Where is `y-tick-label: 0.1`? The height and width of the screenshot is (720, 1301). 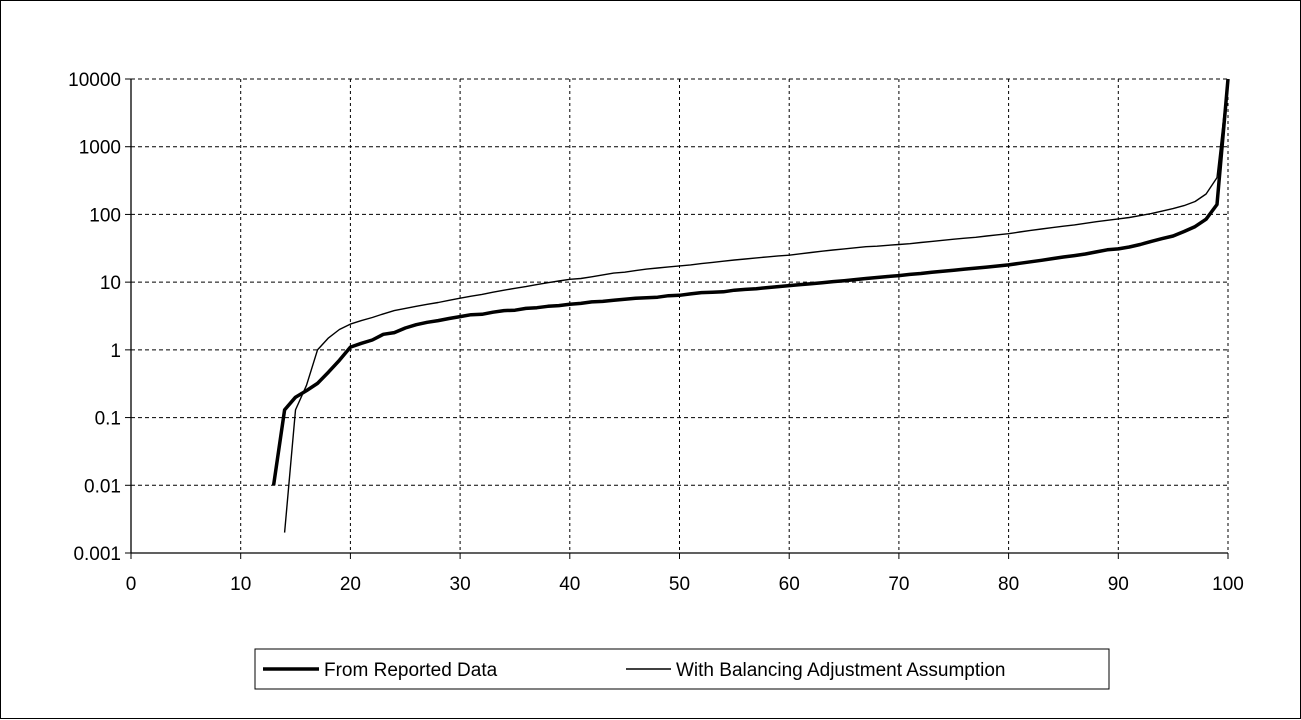 y-tick-label: 0.1 is located at coordinates (108, 419).